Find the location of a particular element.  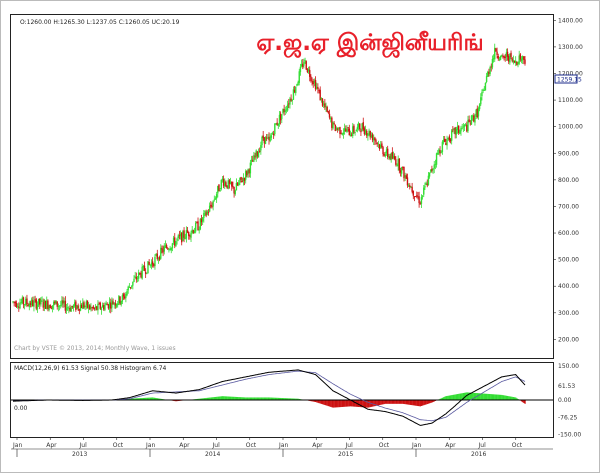

y-tick-label: 300.00 is located at coordinates (568, 313).